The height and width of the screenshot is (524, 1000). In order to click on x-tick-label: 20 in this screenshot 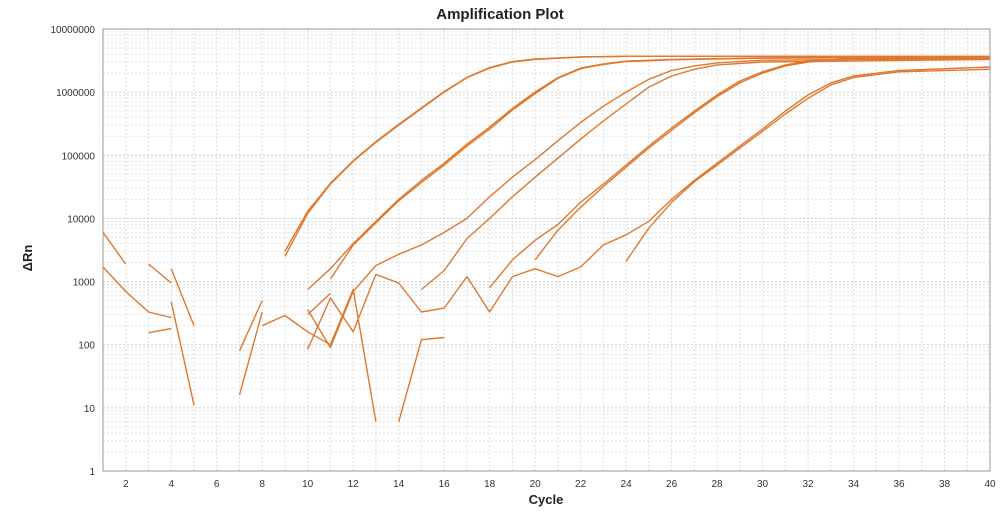, I will do `click(536, 484)`.